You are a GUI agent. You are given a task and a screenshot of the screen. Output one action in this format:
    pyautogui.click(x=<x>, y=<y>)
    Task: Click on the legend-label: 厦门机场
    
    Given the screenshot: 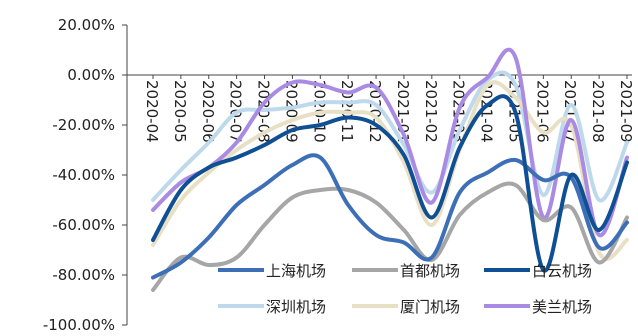 What is the action you would take?
    pyautogui.click(x=430, y=307)
    